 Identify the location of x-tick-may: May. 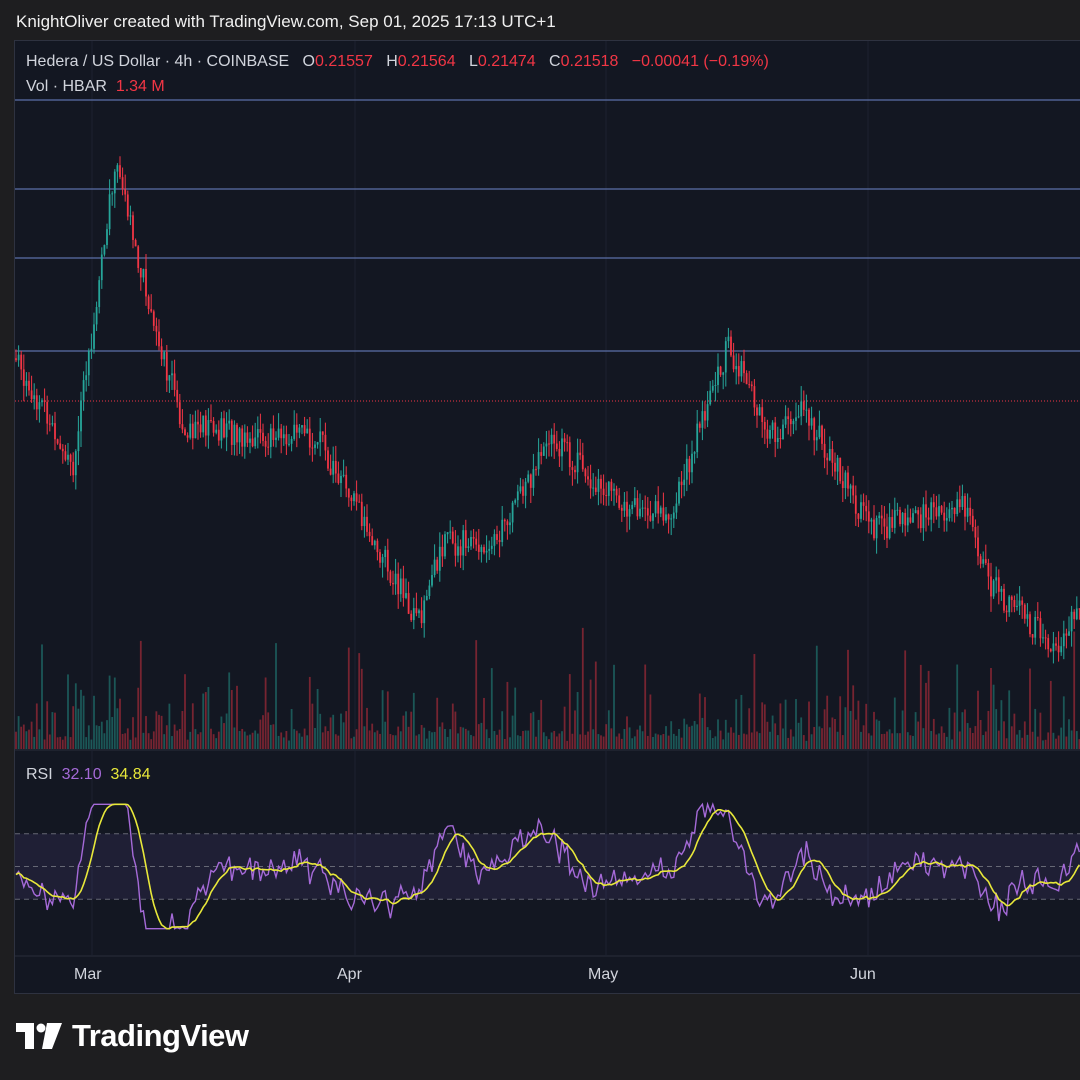
(603, 974).